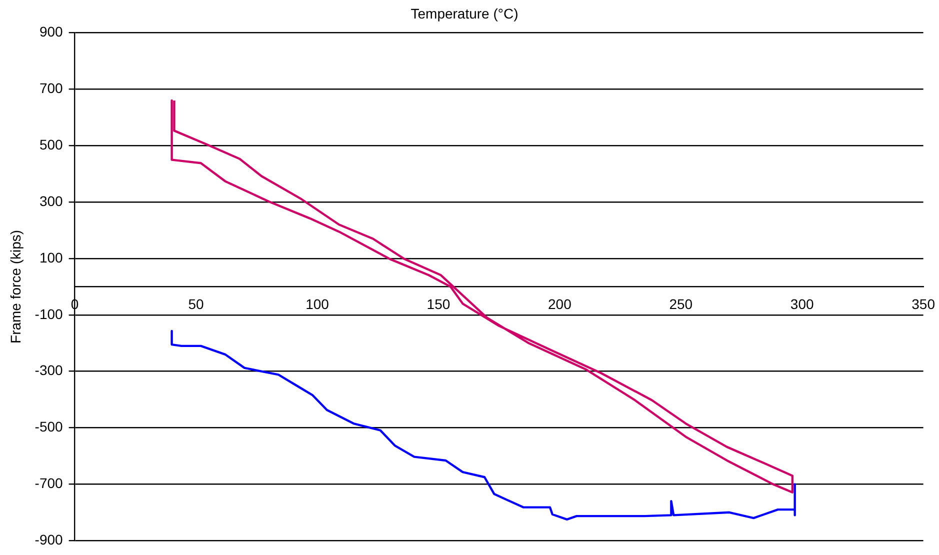 This screenshot has height=555, width=939. I want to click on y-tick-label: 500, so click(51, 144).